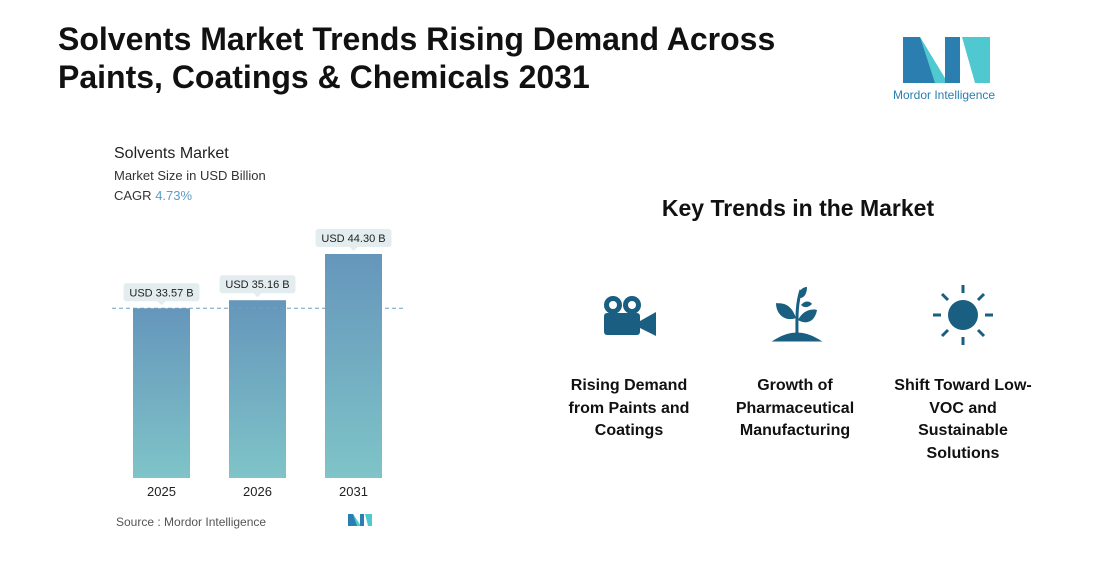 The image size is (1111, 570). What do you see at coordinates (630, 316) in the screenshot?
I see `film-camera-icon` at bounding box center [630, 316].